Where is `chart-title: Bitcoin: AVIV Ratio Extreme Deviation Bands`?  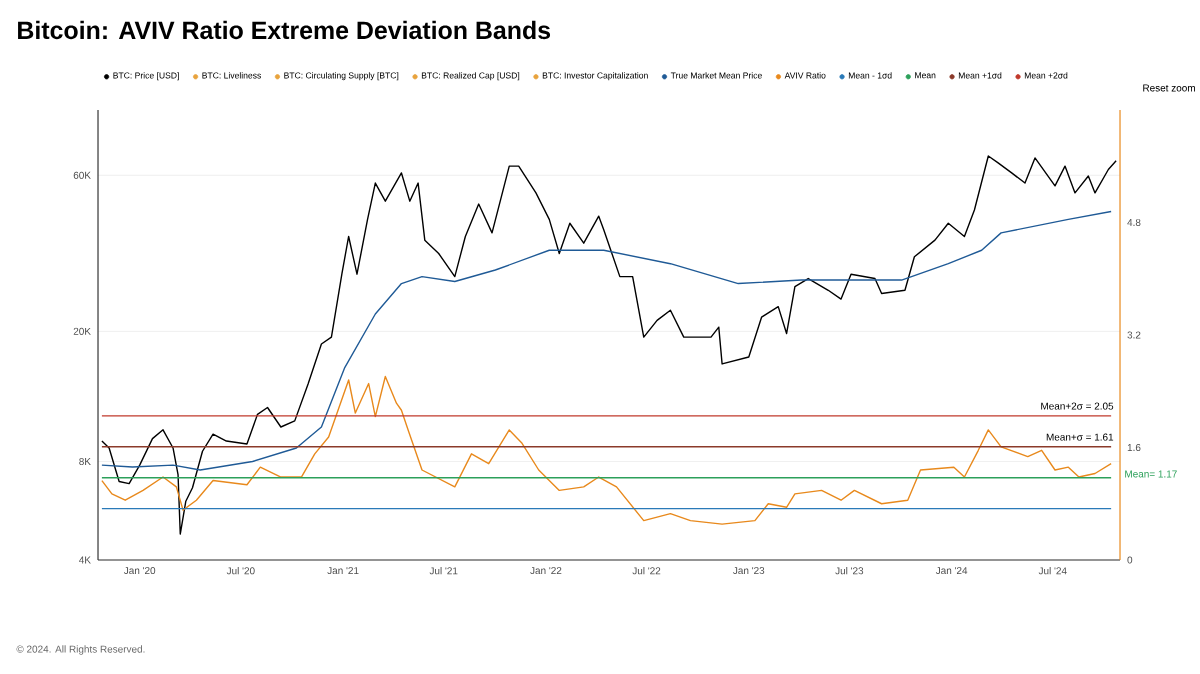 chart-title: Bitcoin: AVIV Ratio Extreme Deviation Bands is located at coordinates (284, 30).